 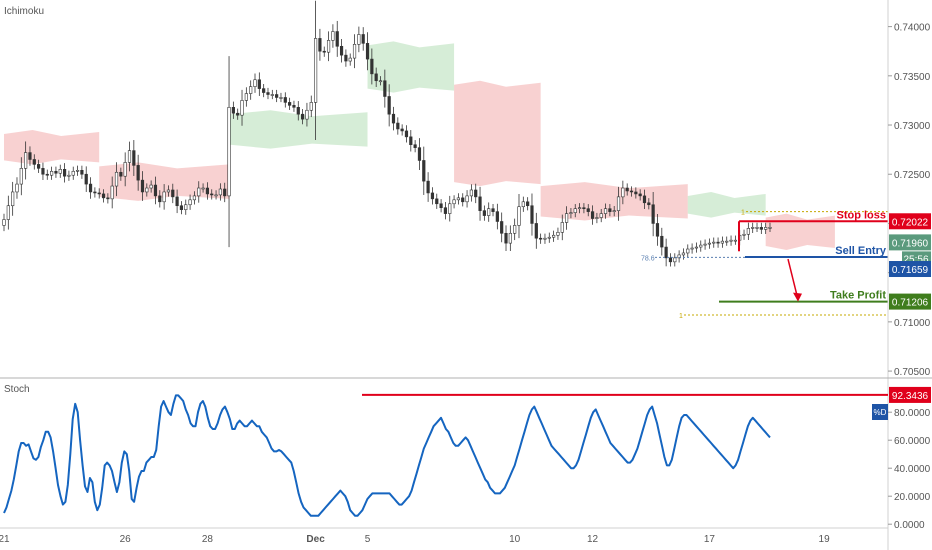 I want to click on time-tick-label: 5, so click(x=368, y=539).